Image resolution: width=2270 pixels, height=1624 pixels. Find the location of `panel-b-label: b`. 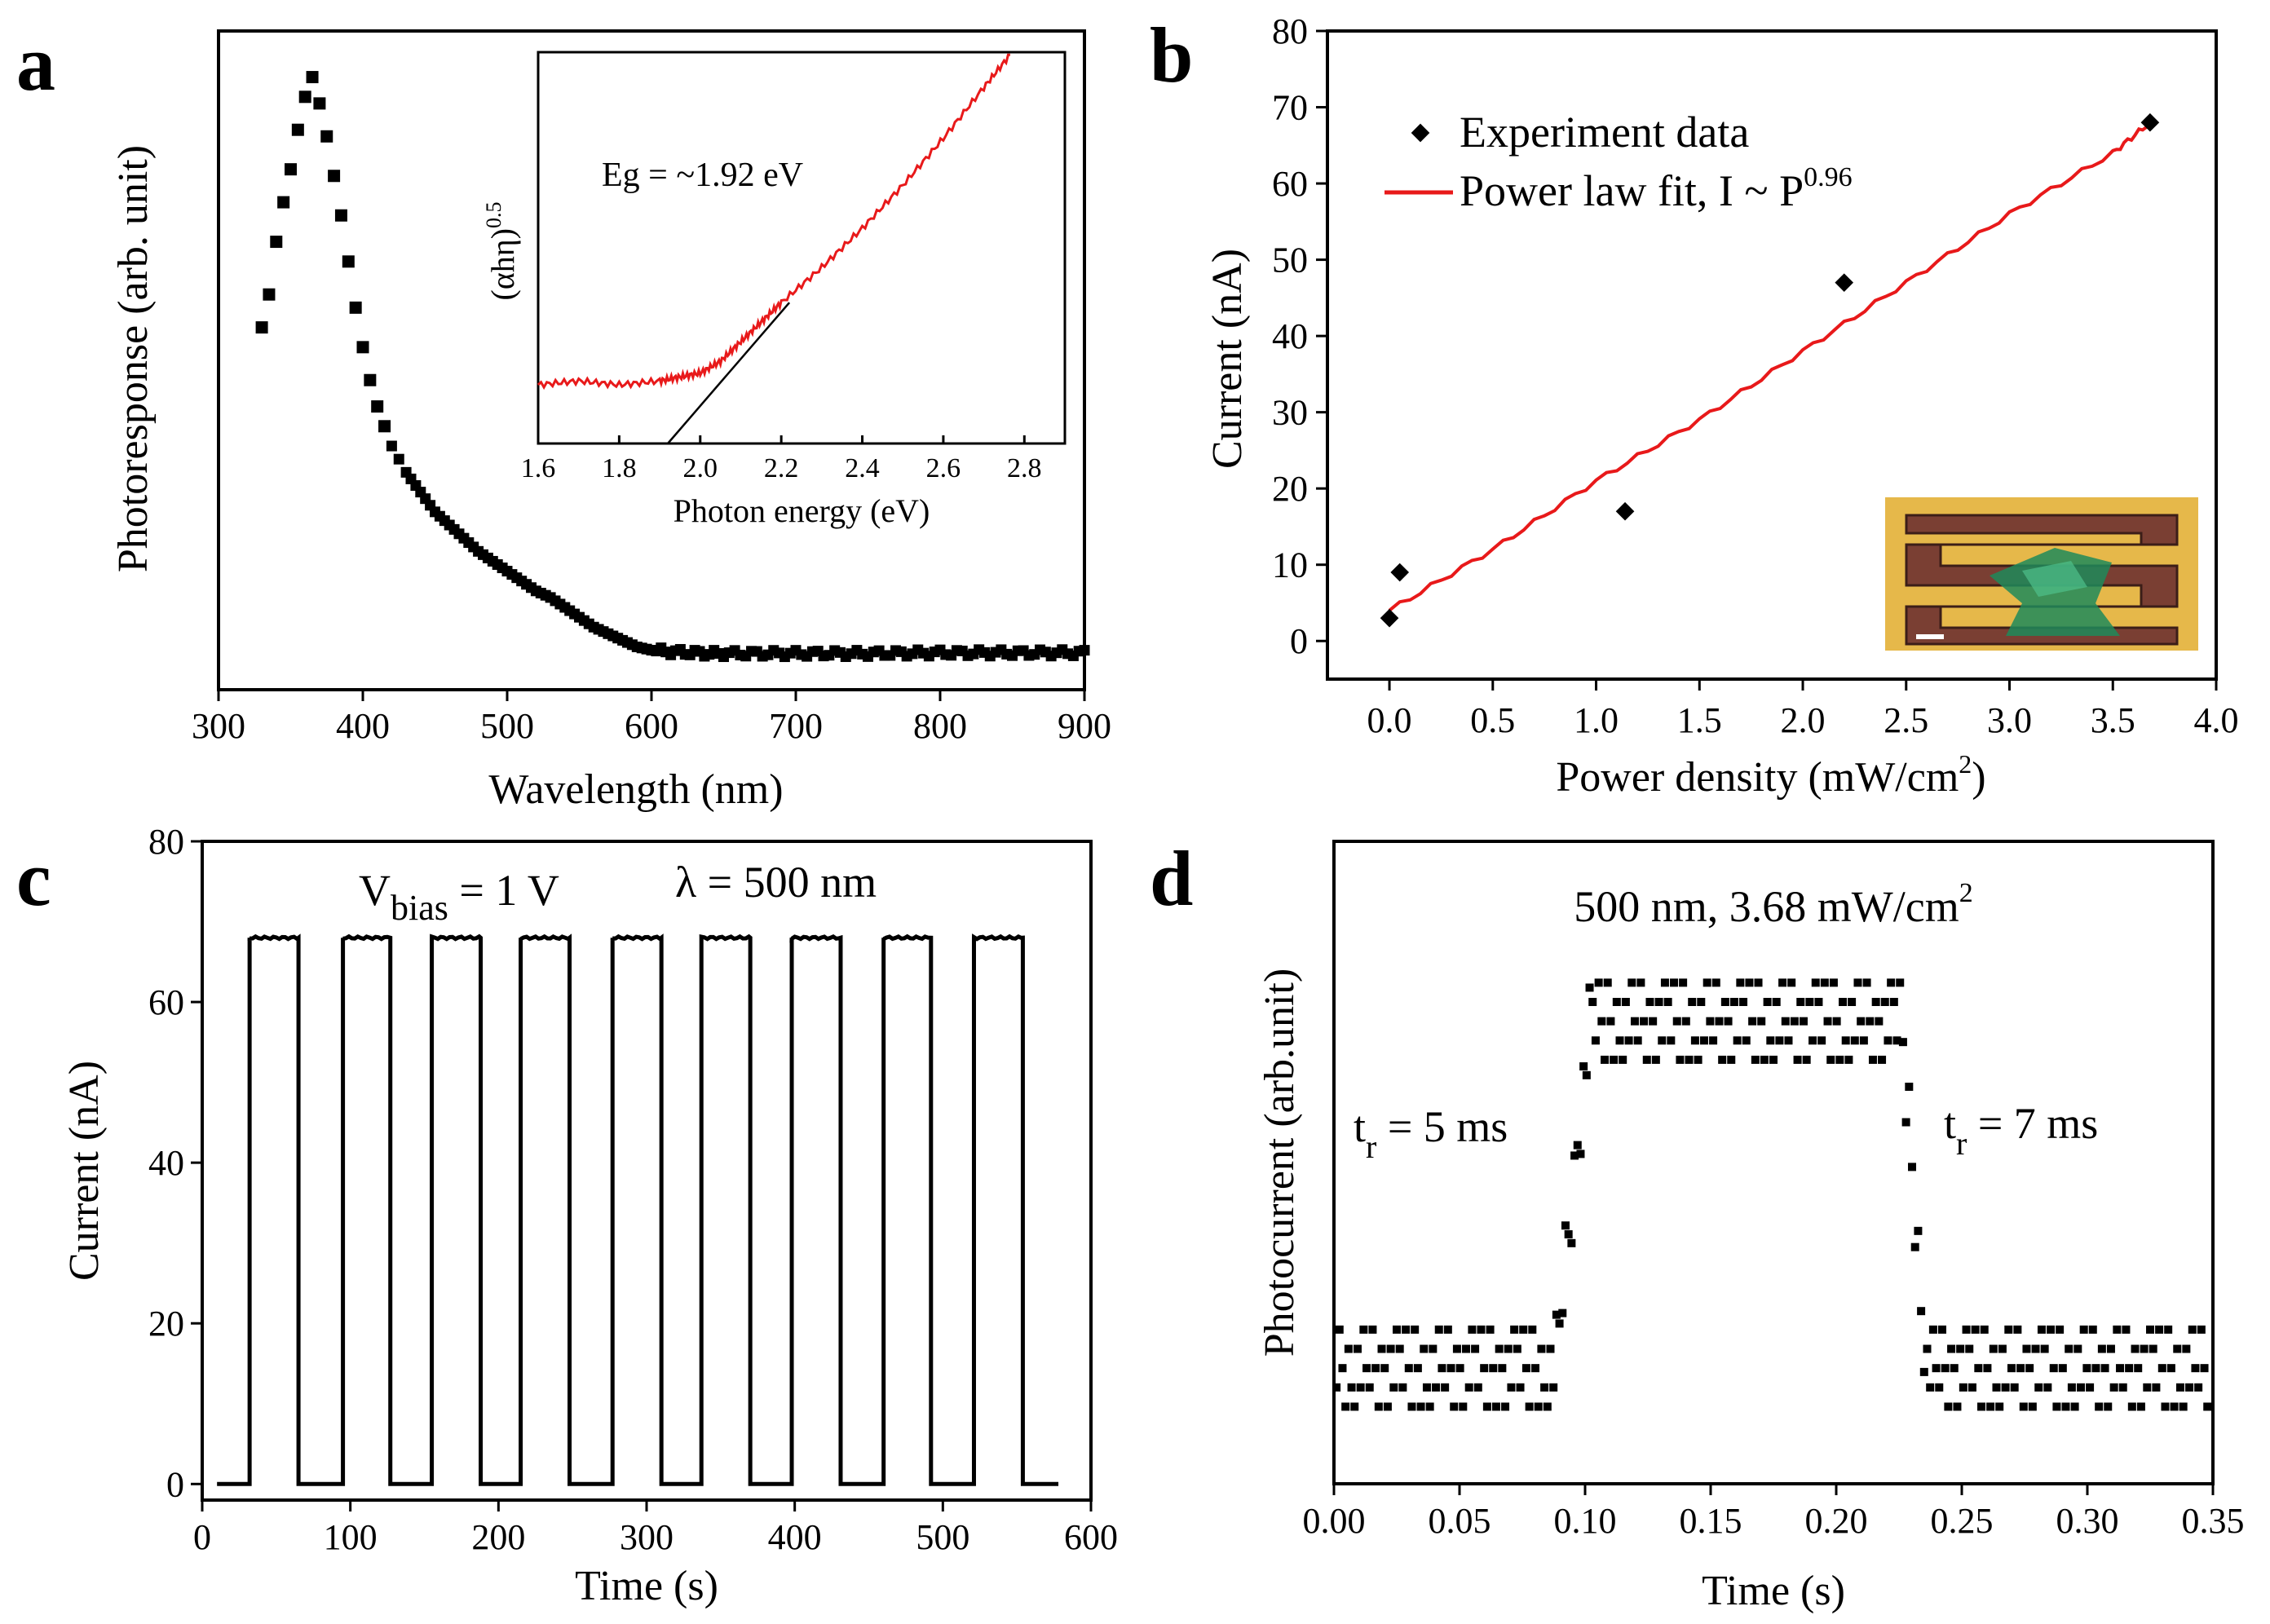

panel-b-label: b is located at coordinates (1171, 55).